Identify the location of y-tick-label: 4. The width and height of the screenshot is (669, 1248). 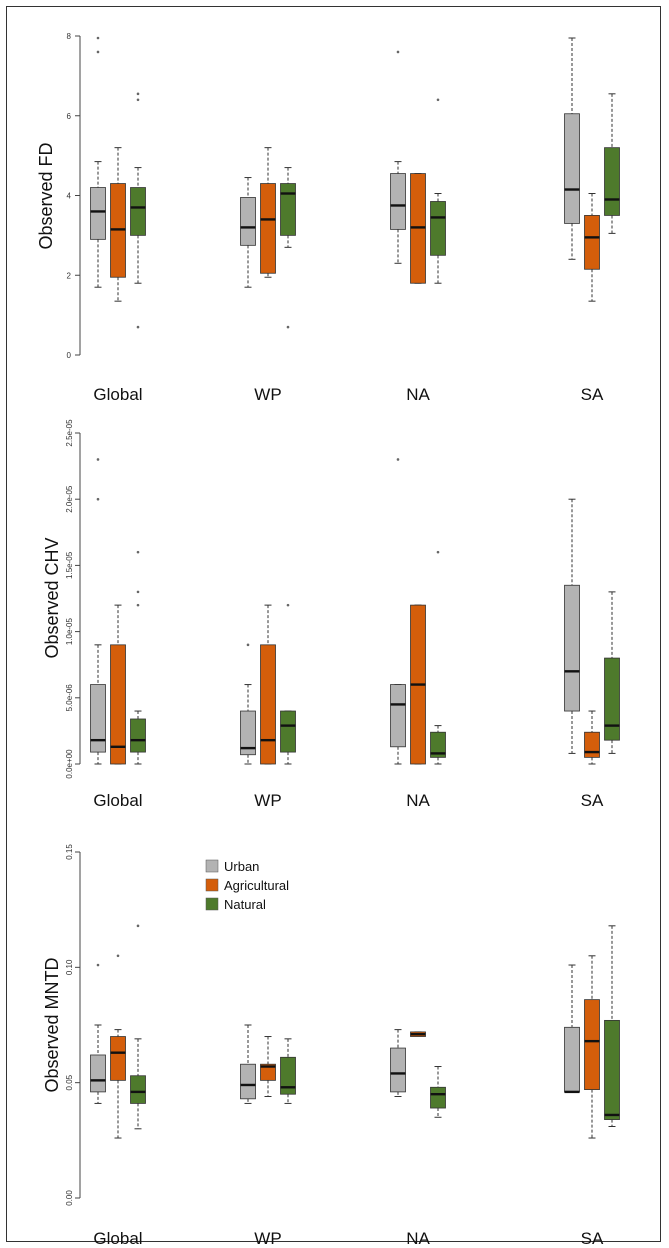
(69, 196).